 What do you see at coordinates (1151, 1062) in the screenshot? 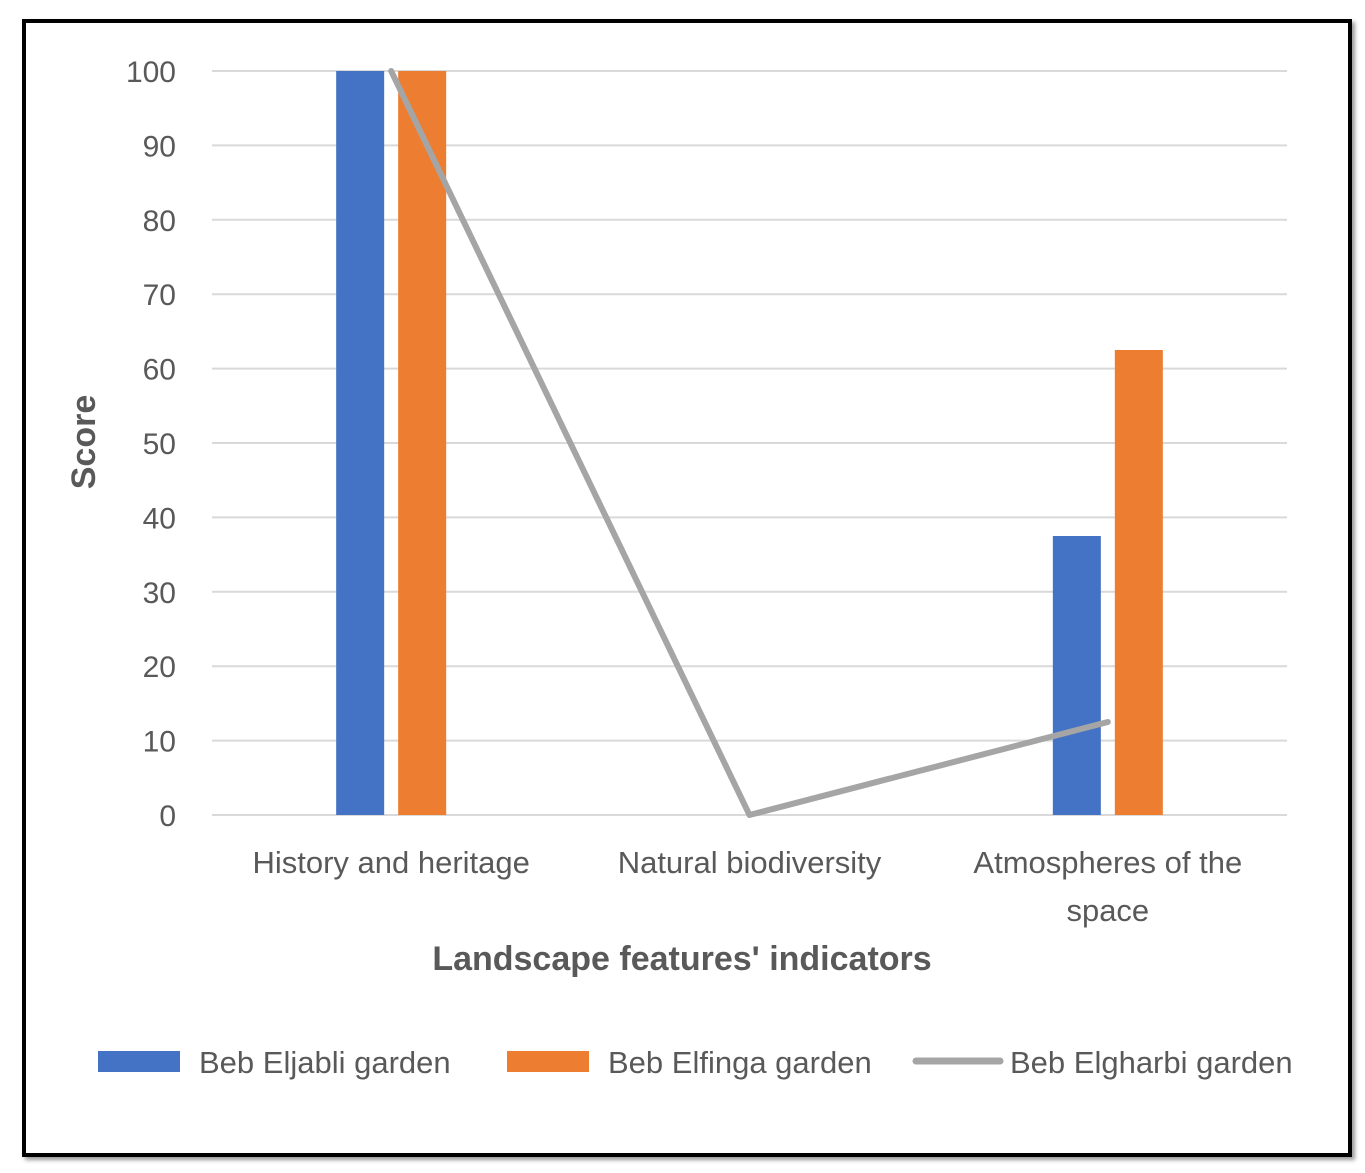
I see `legend-label-beb-elgharbi-garden: Beb Elgharbi garden` at bounding box center [1151, 1062].